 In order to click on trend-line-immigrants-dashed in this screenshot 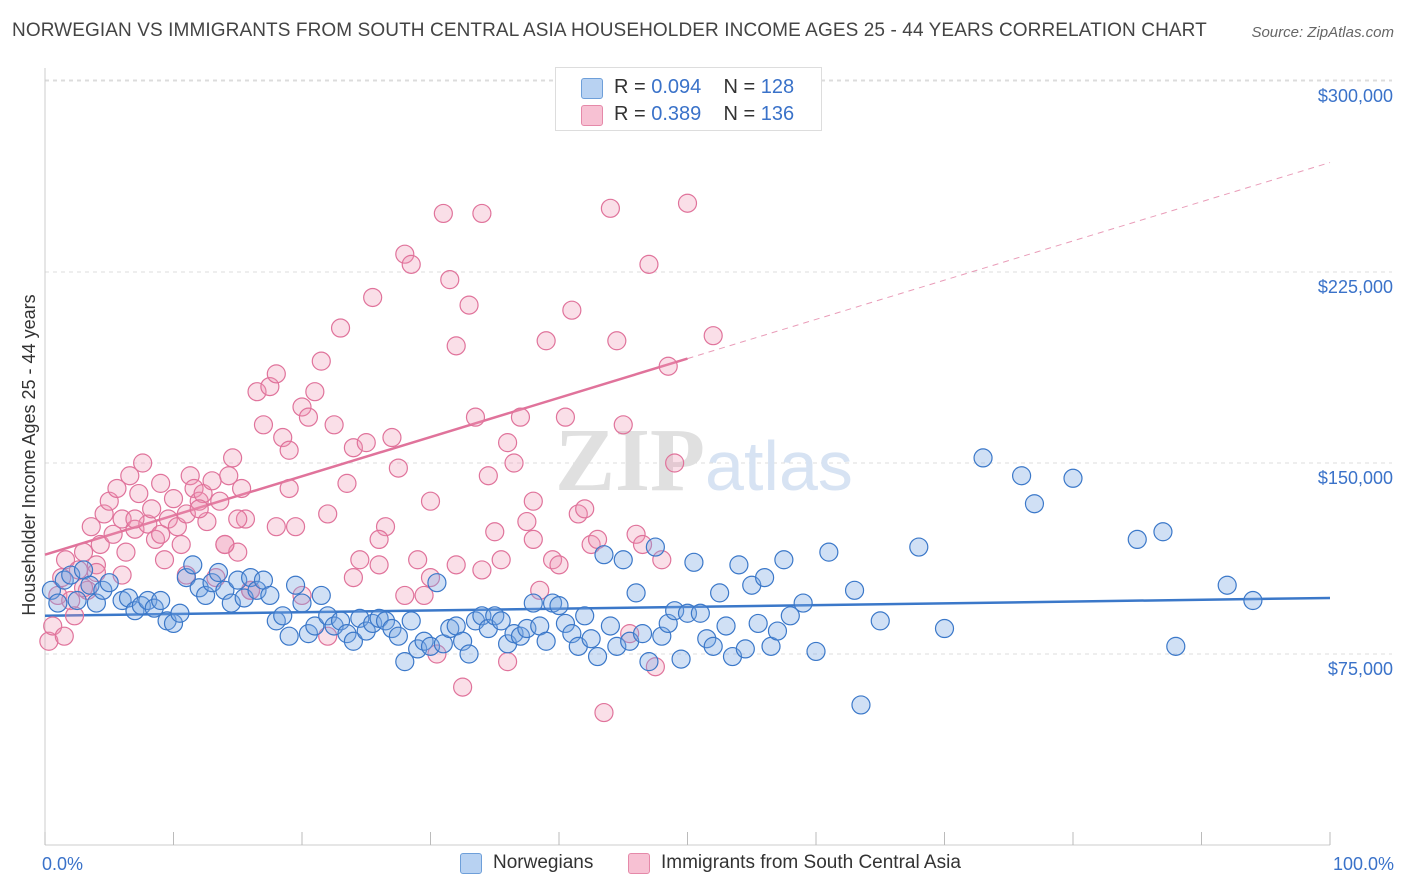, I will do `click(1009, 261)`.